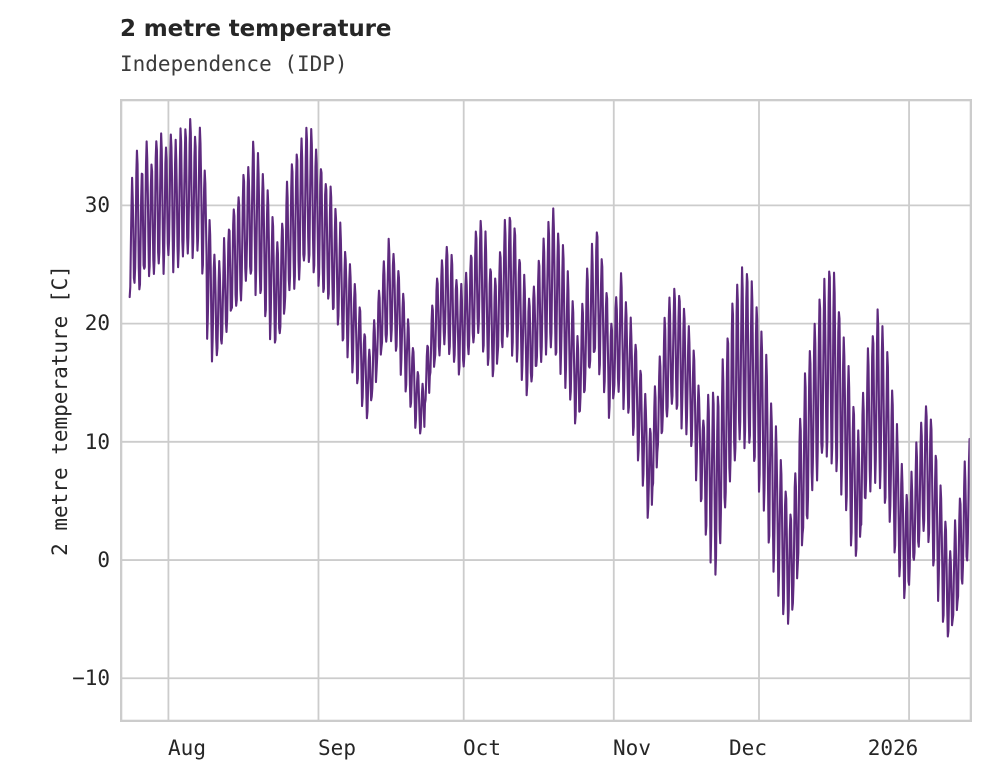 The height and width of the screenshot is (782, 981). What do you see at coordinates (55, 391) in the screenshot?
I see `y-axis-tick-labels: 30 20 10 0 −10` at bounding box center [55, 391].